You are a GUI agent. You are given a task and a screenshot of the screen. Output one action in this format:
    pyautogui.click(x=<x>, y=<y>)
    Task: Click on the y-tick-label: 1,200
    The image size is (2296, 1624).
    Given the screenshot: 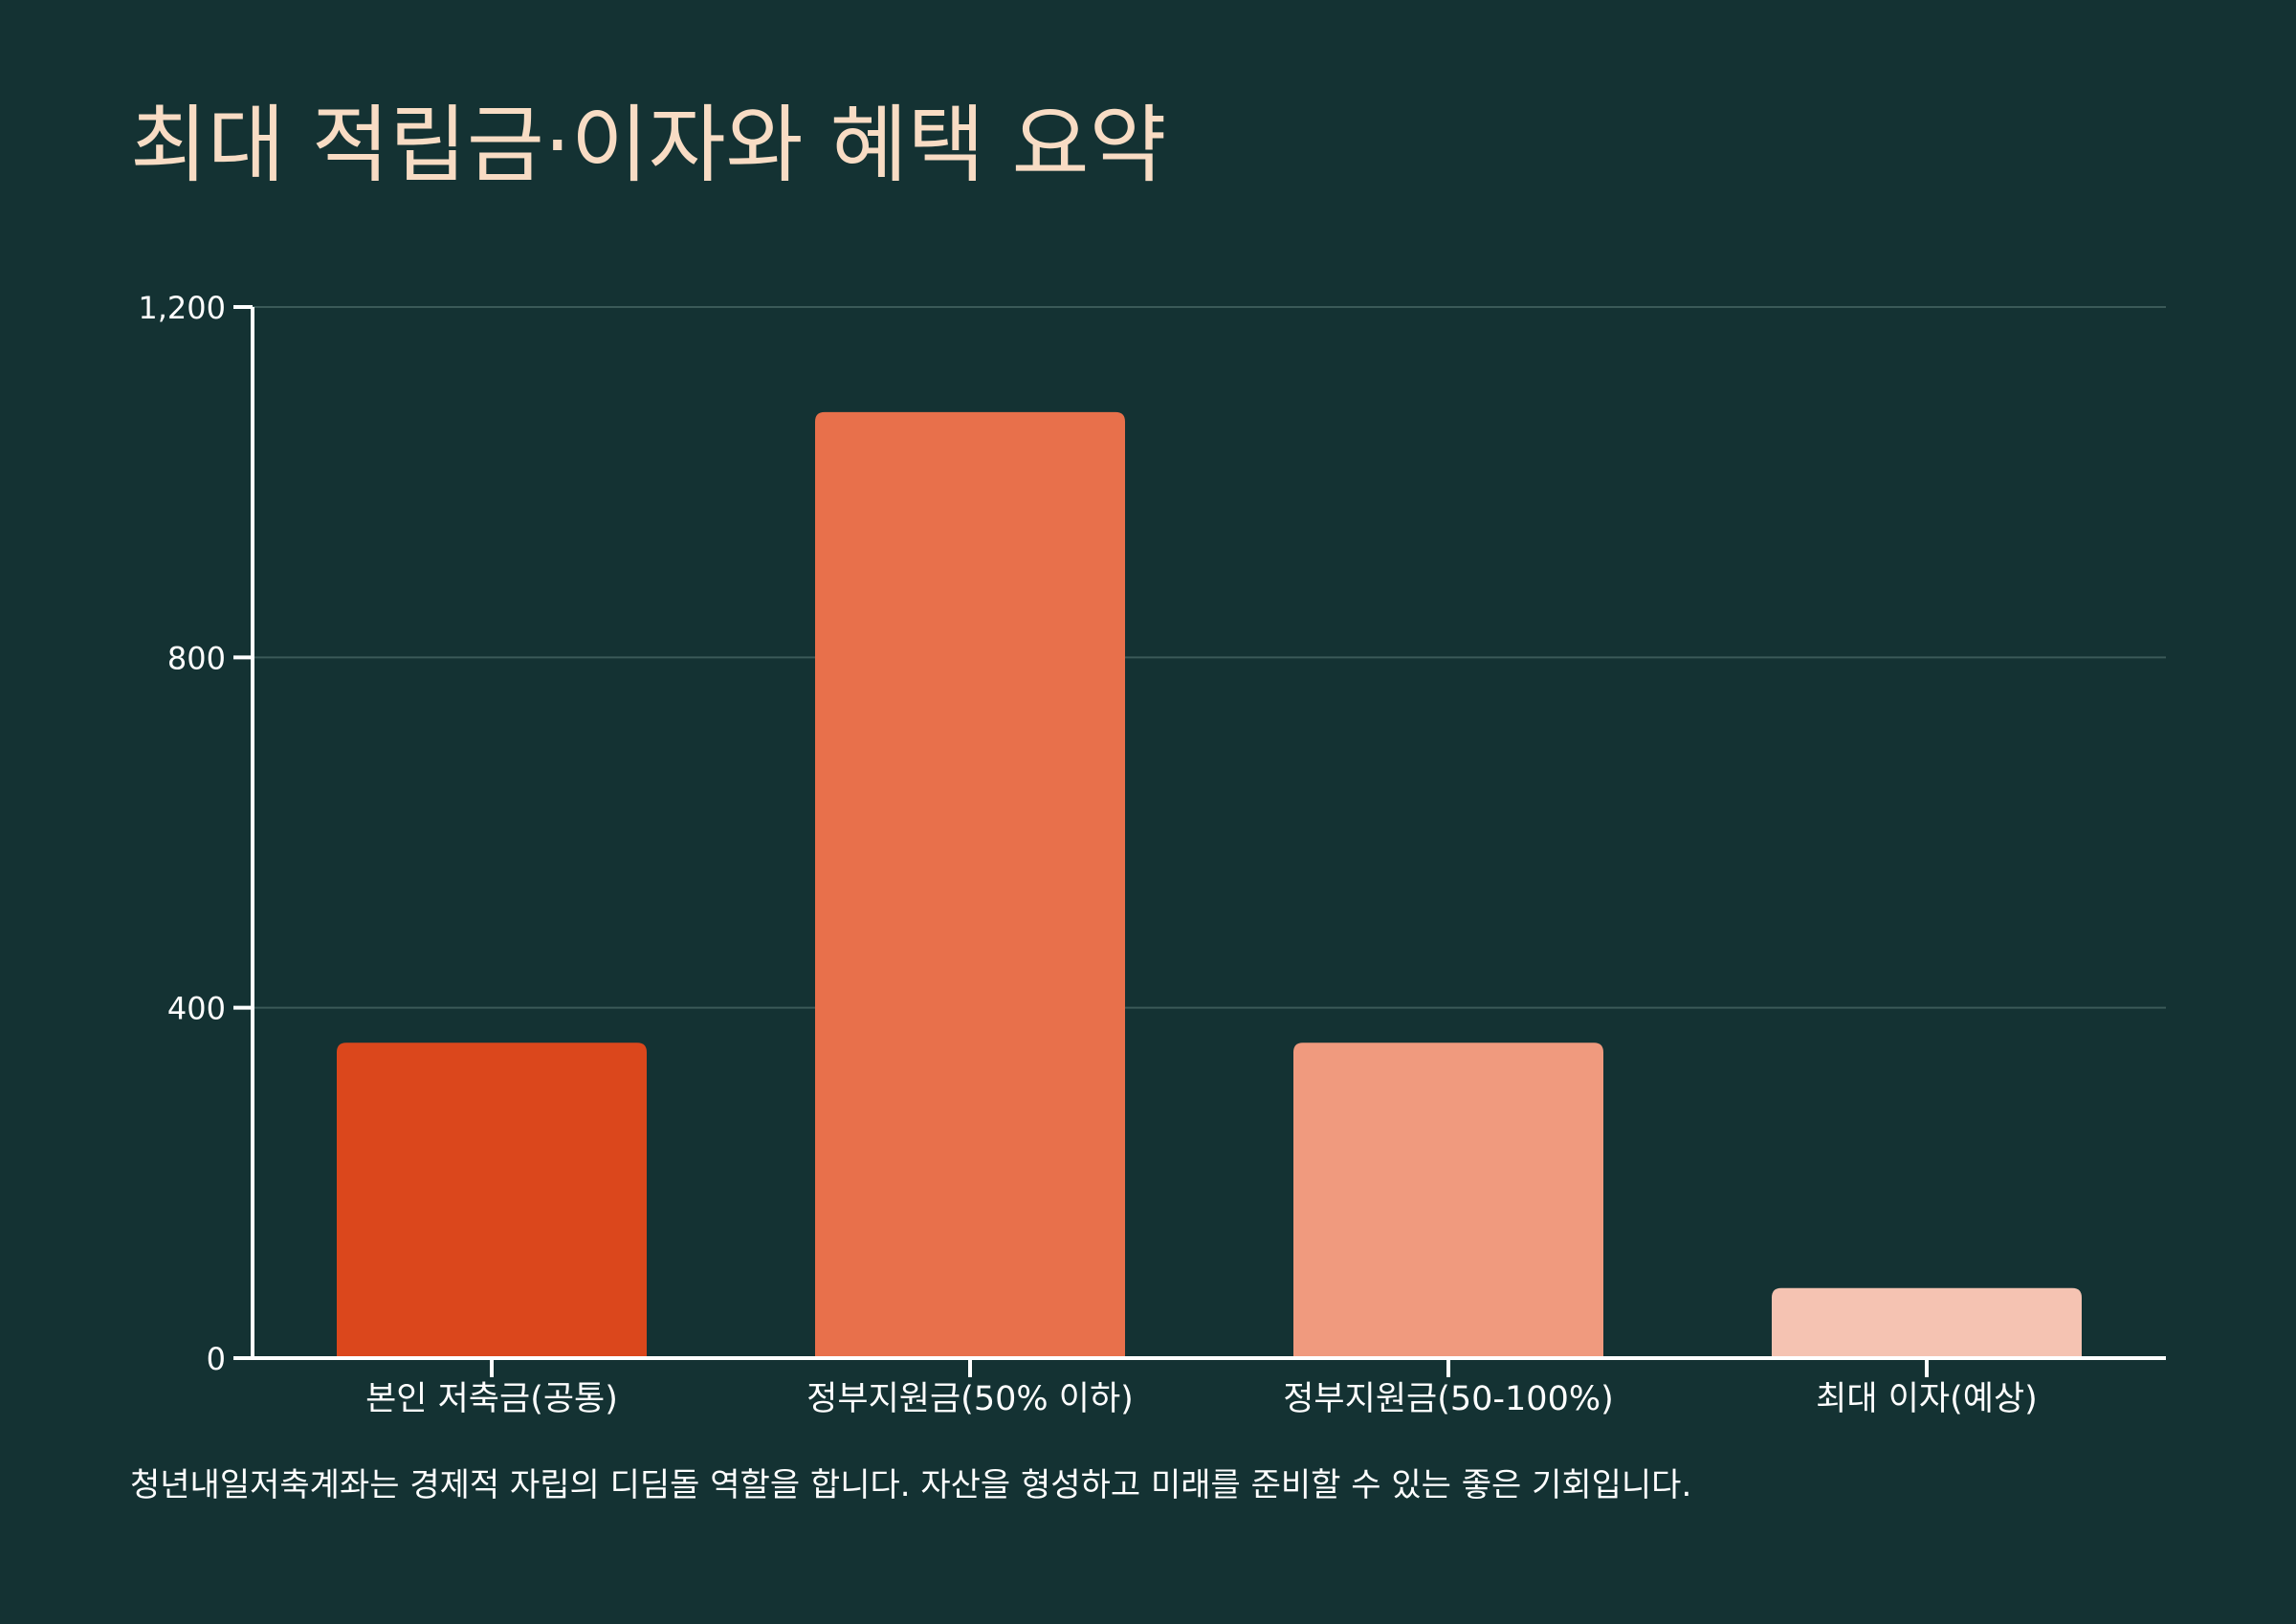 What is the action you would take?
    pyautogui.click(x=182, y=308)
    